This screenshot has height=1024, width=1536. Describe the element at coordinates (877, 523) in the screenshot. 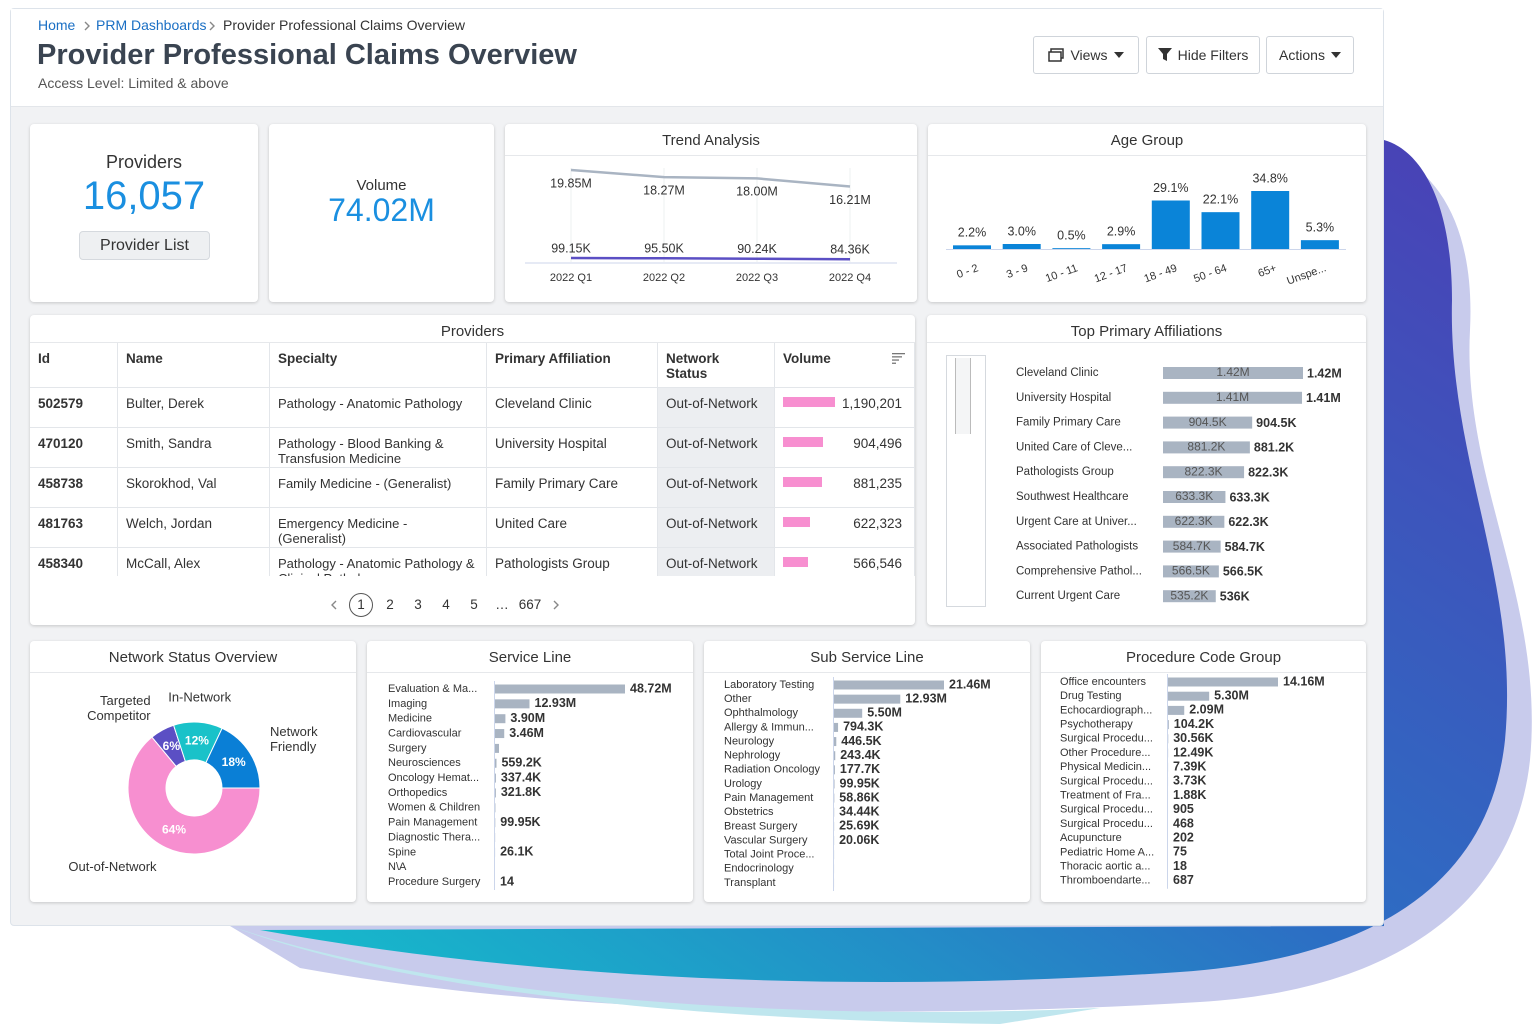

I see `volume-label: 622,323` at that location.